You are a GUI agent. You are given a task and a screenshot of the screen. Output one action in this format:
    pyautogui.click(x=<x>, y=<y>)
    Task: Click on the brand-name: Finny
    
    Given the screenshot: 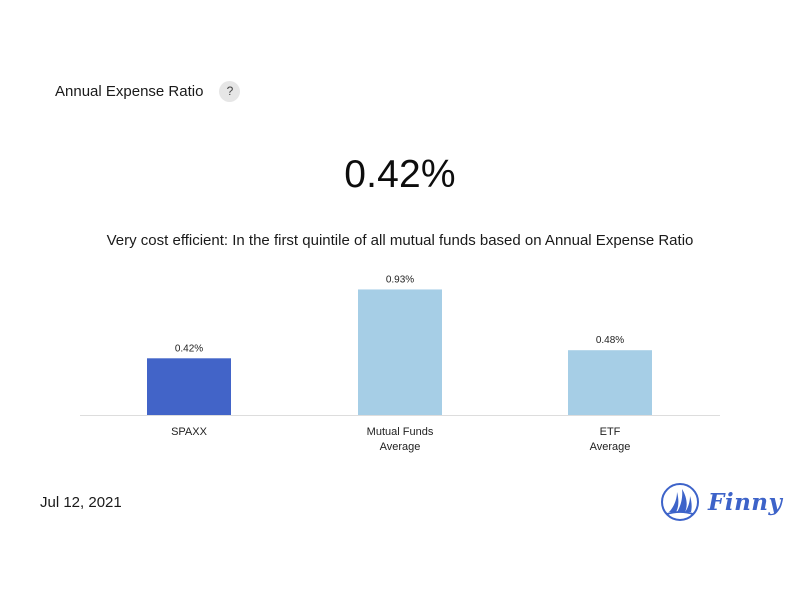 What is the action you would take?
    pyautogui.click(x=745, y=502)
    